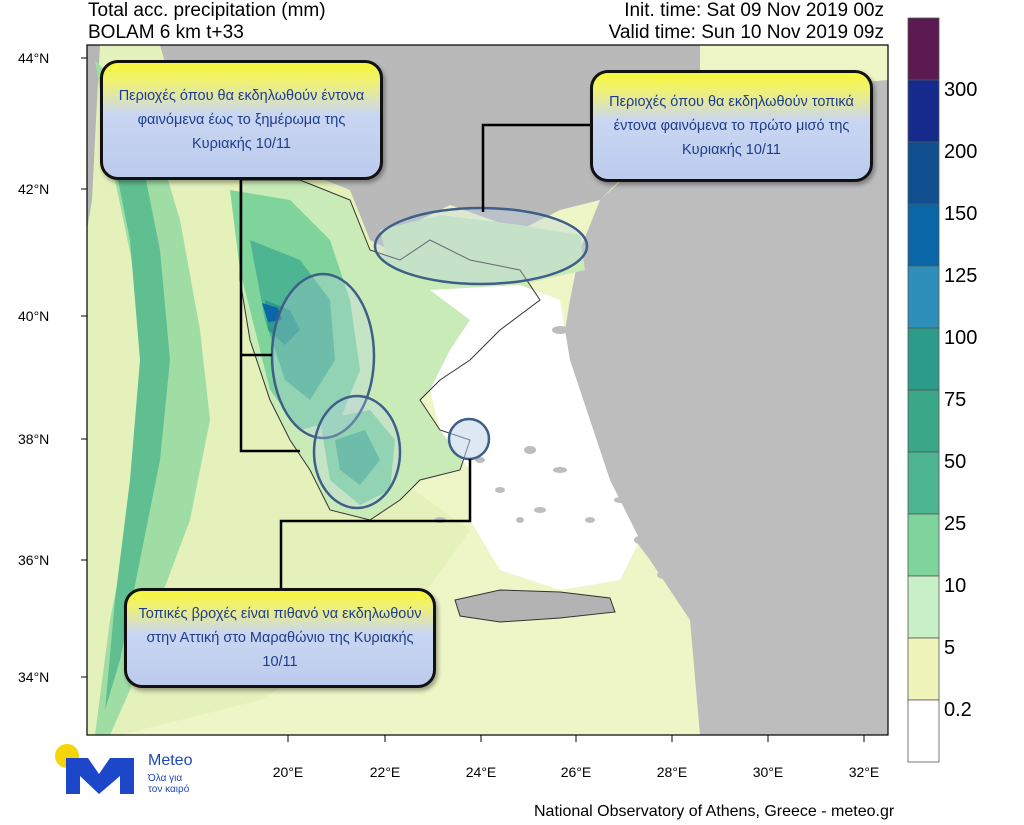  I want to click on lat-ticks, so click(84, 367).